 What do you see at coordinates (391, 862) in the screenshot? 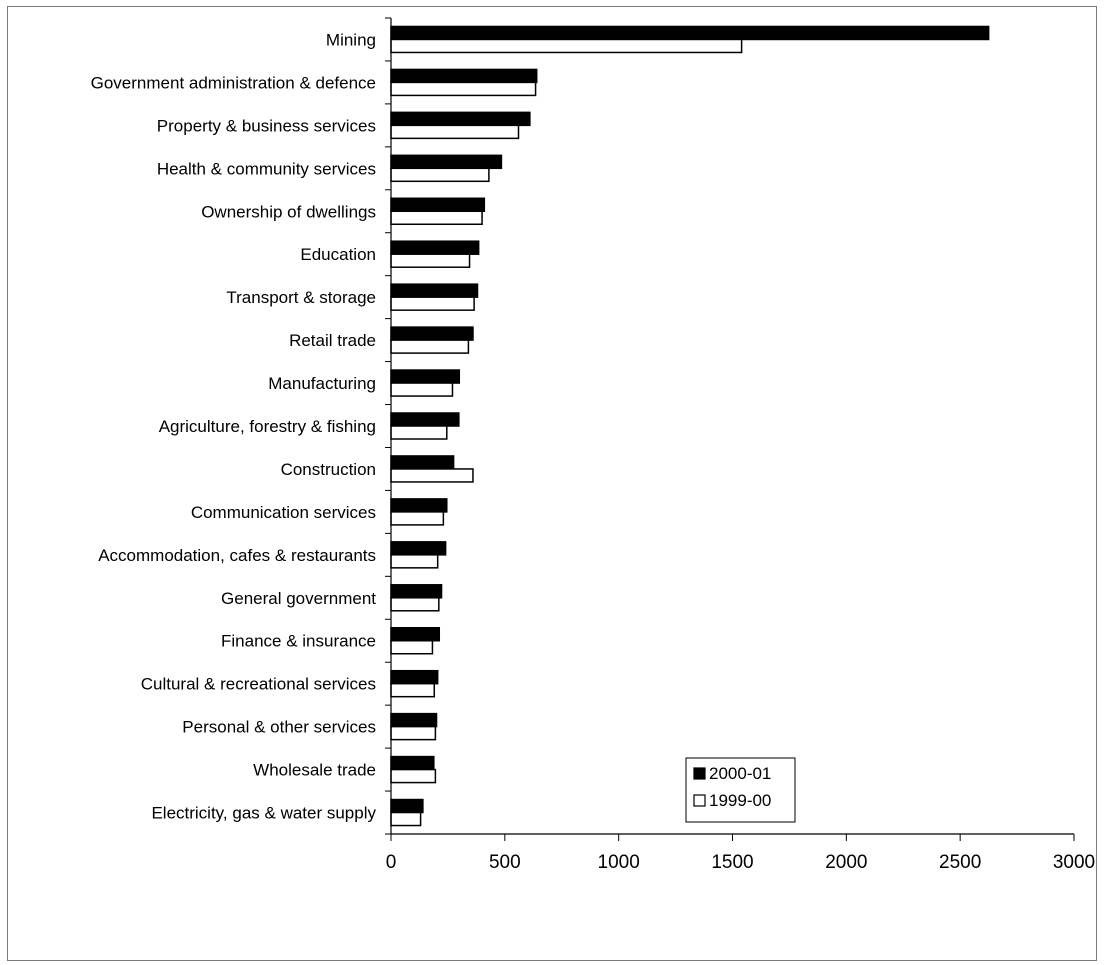
I see `x-tick-label: 0` at bounding box center [391, 862].